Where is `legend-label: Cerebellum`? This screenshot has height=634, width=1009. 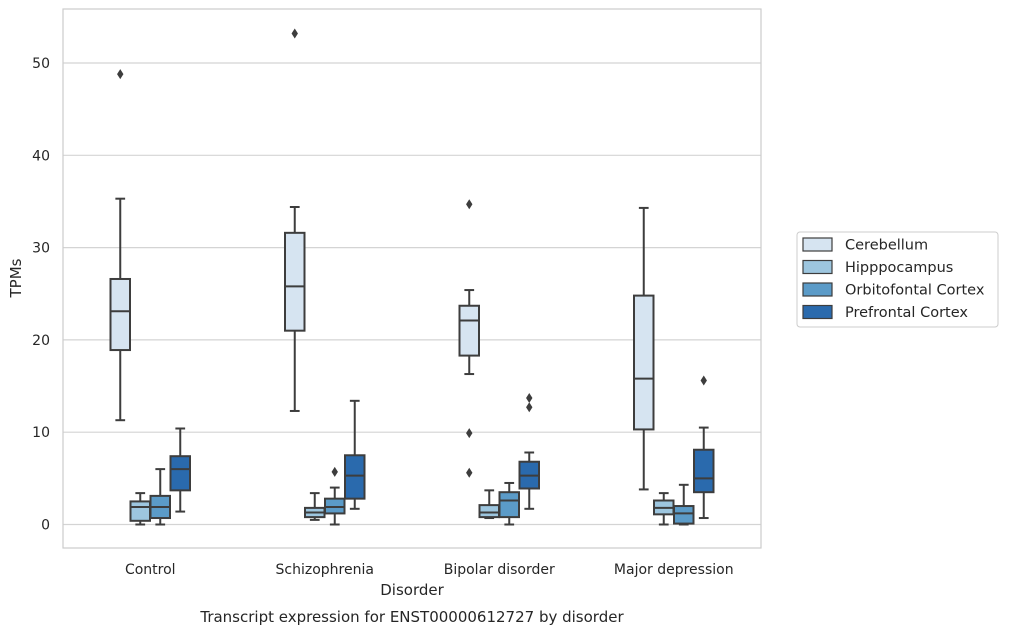 legend-label: Cerebellum is located at coordinates (886, 246).